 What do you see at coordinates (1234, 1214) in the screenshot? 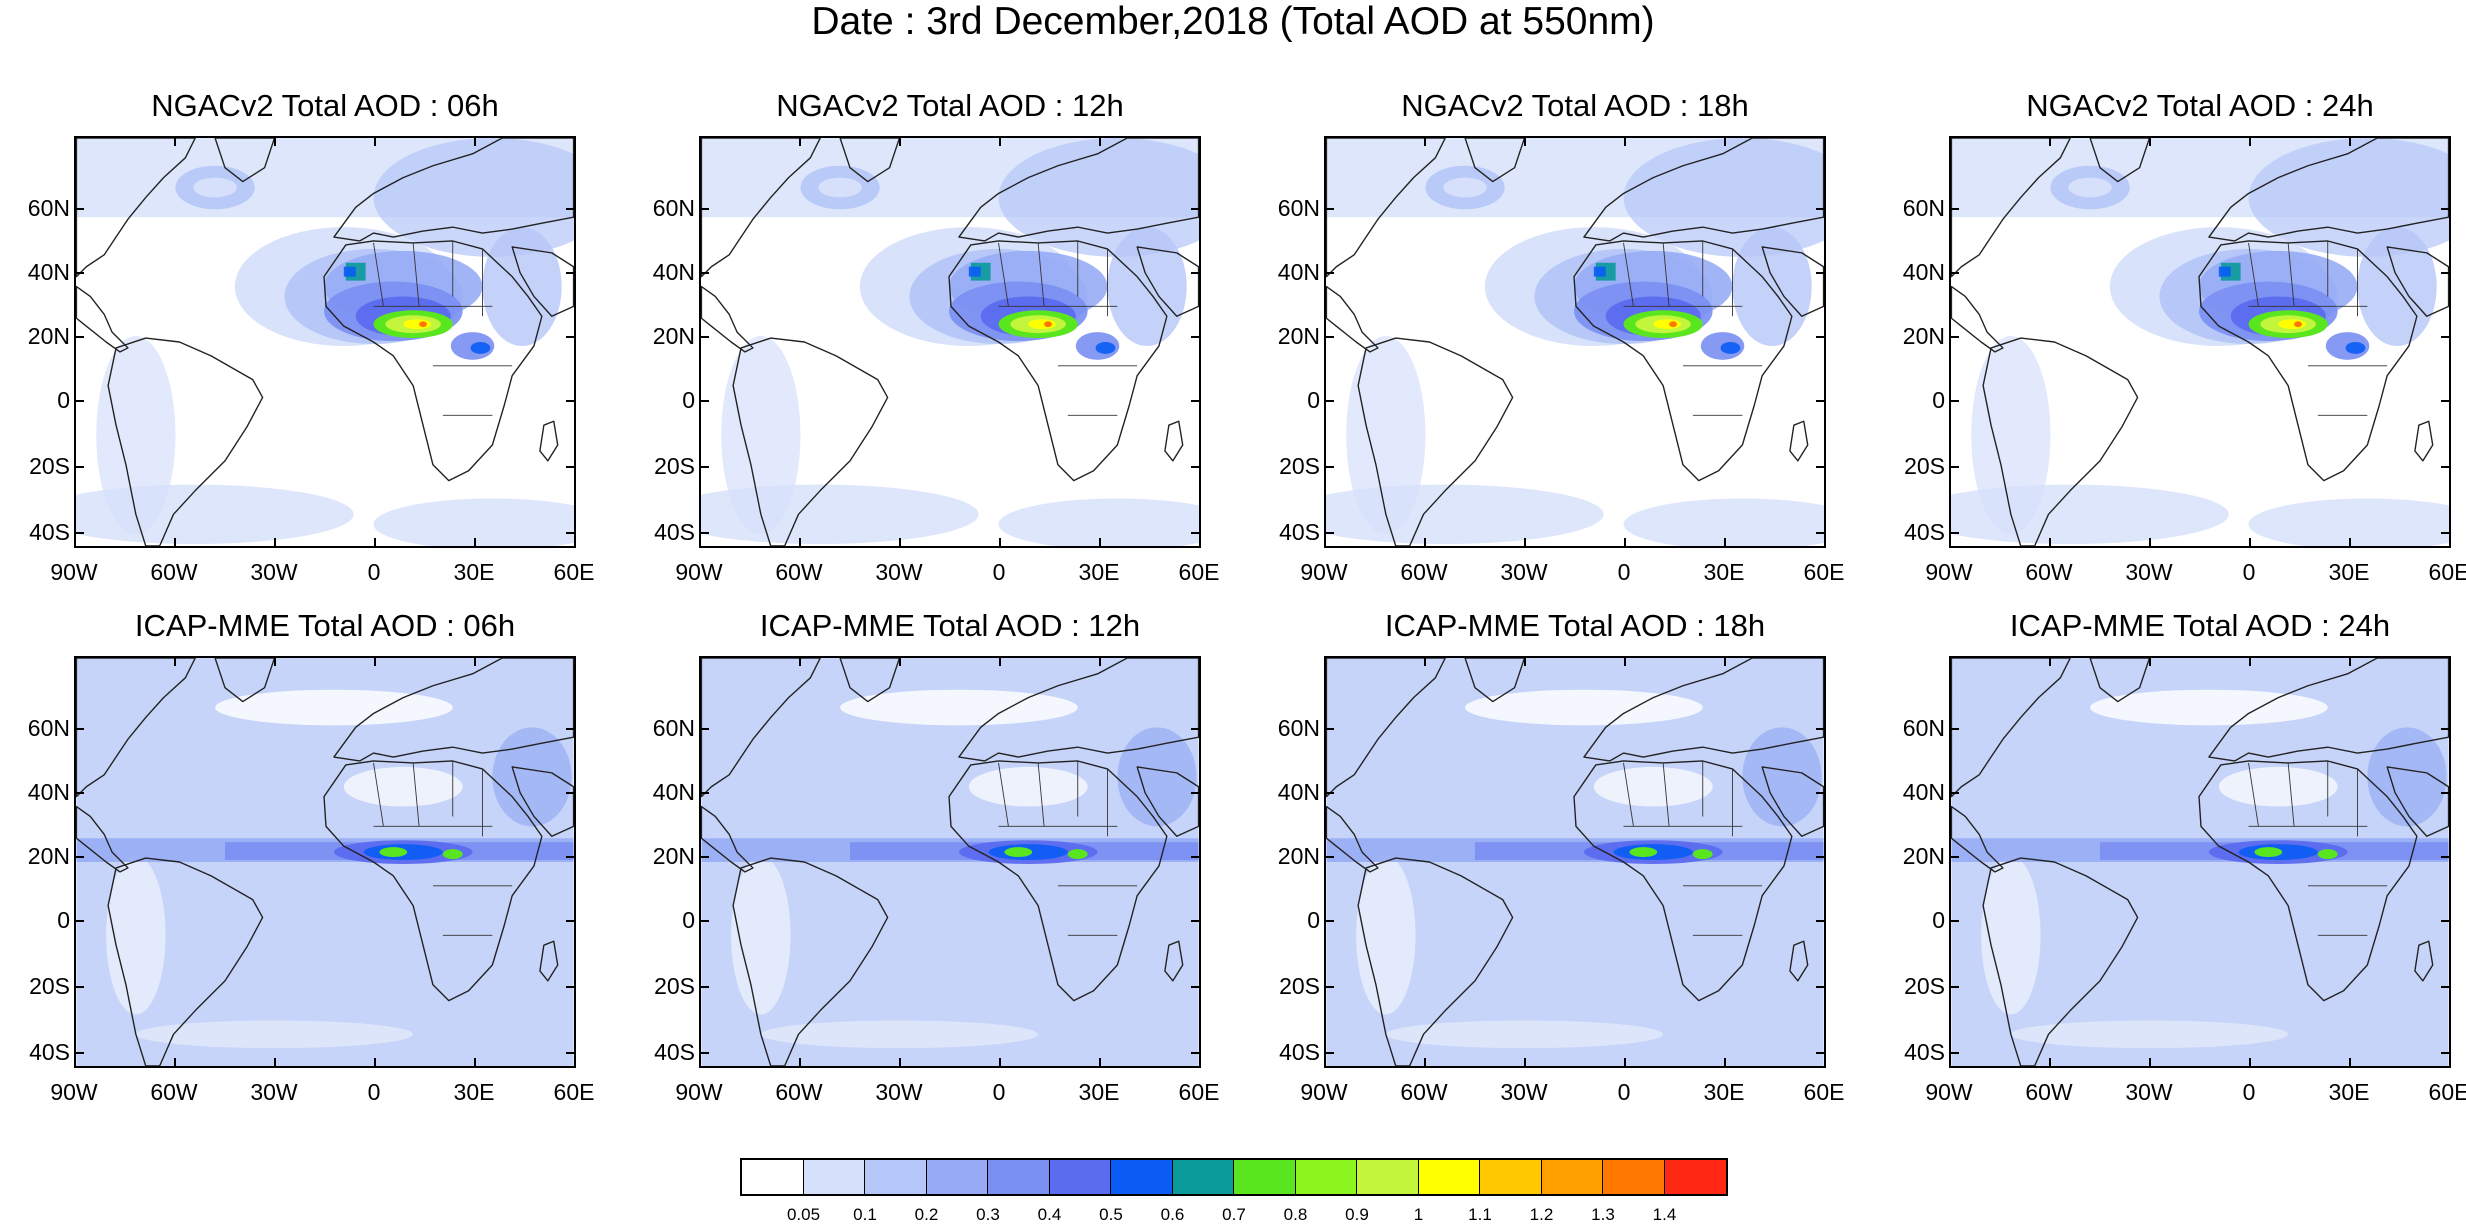
I see `colorbar-label: 0.7` at bounding box center [1234, 1214].